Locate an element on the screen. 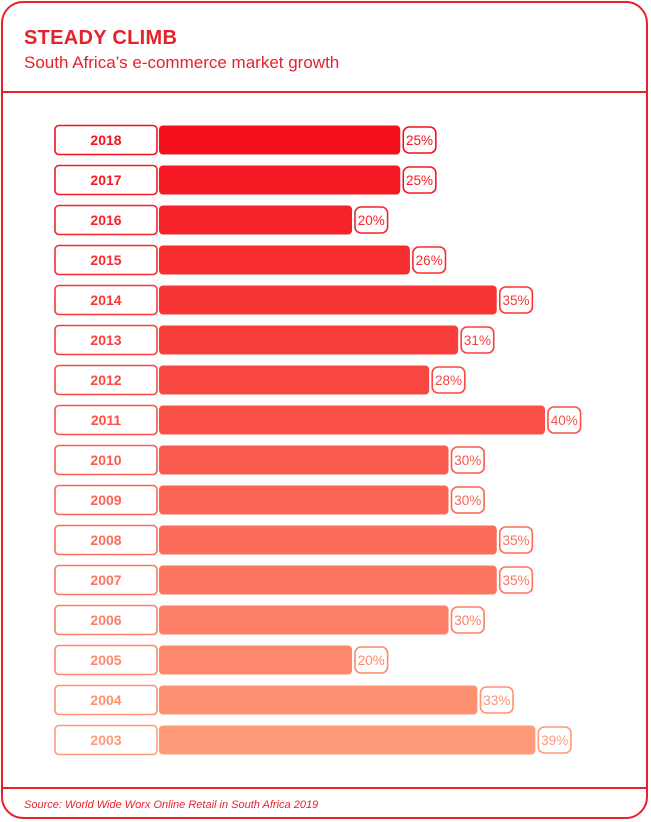 This screenshot has height=822, width=651. bar-row: 2017 25% is located at coordinates (245, 180).